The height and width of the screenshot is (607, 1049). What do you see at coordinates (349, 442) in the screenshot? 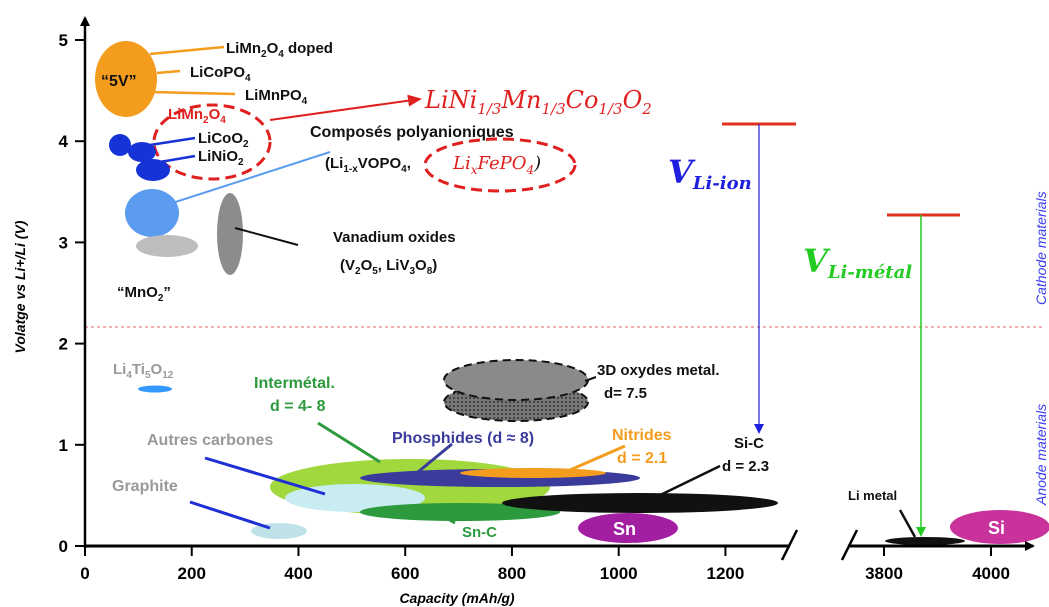
I see `leader-intermetal` at bounding box center [349, 442].